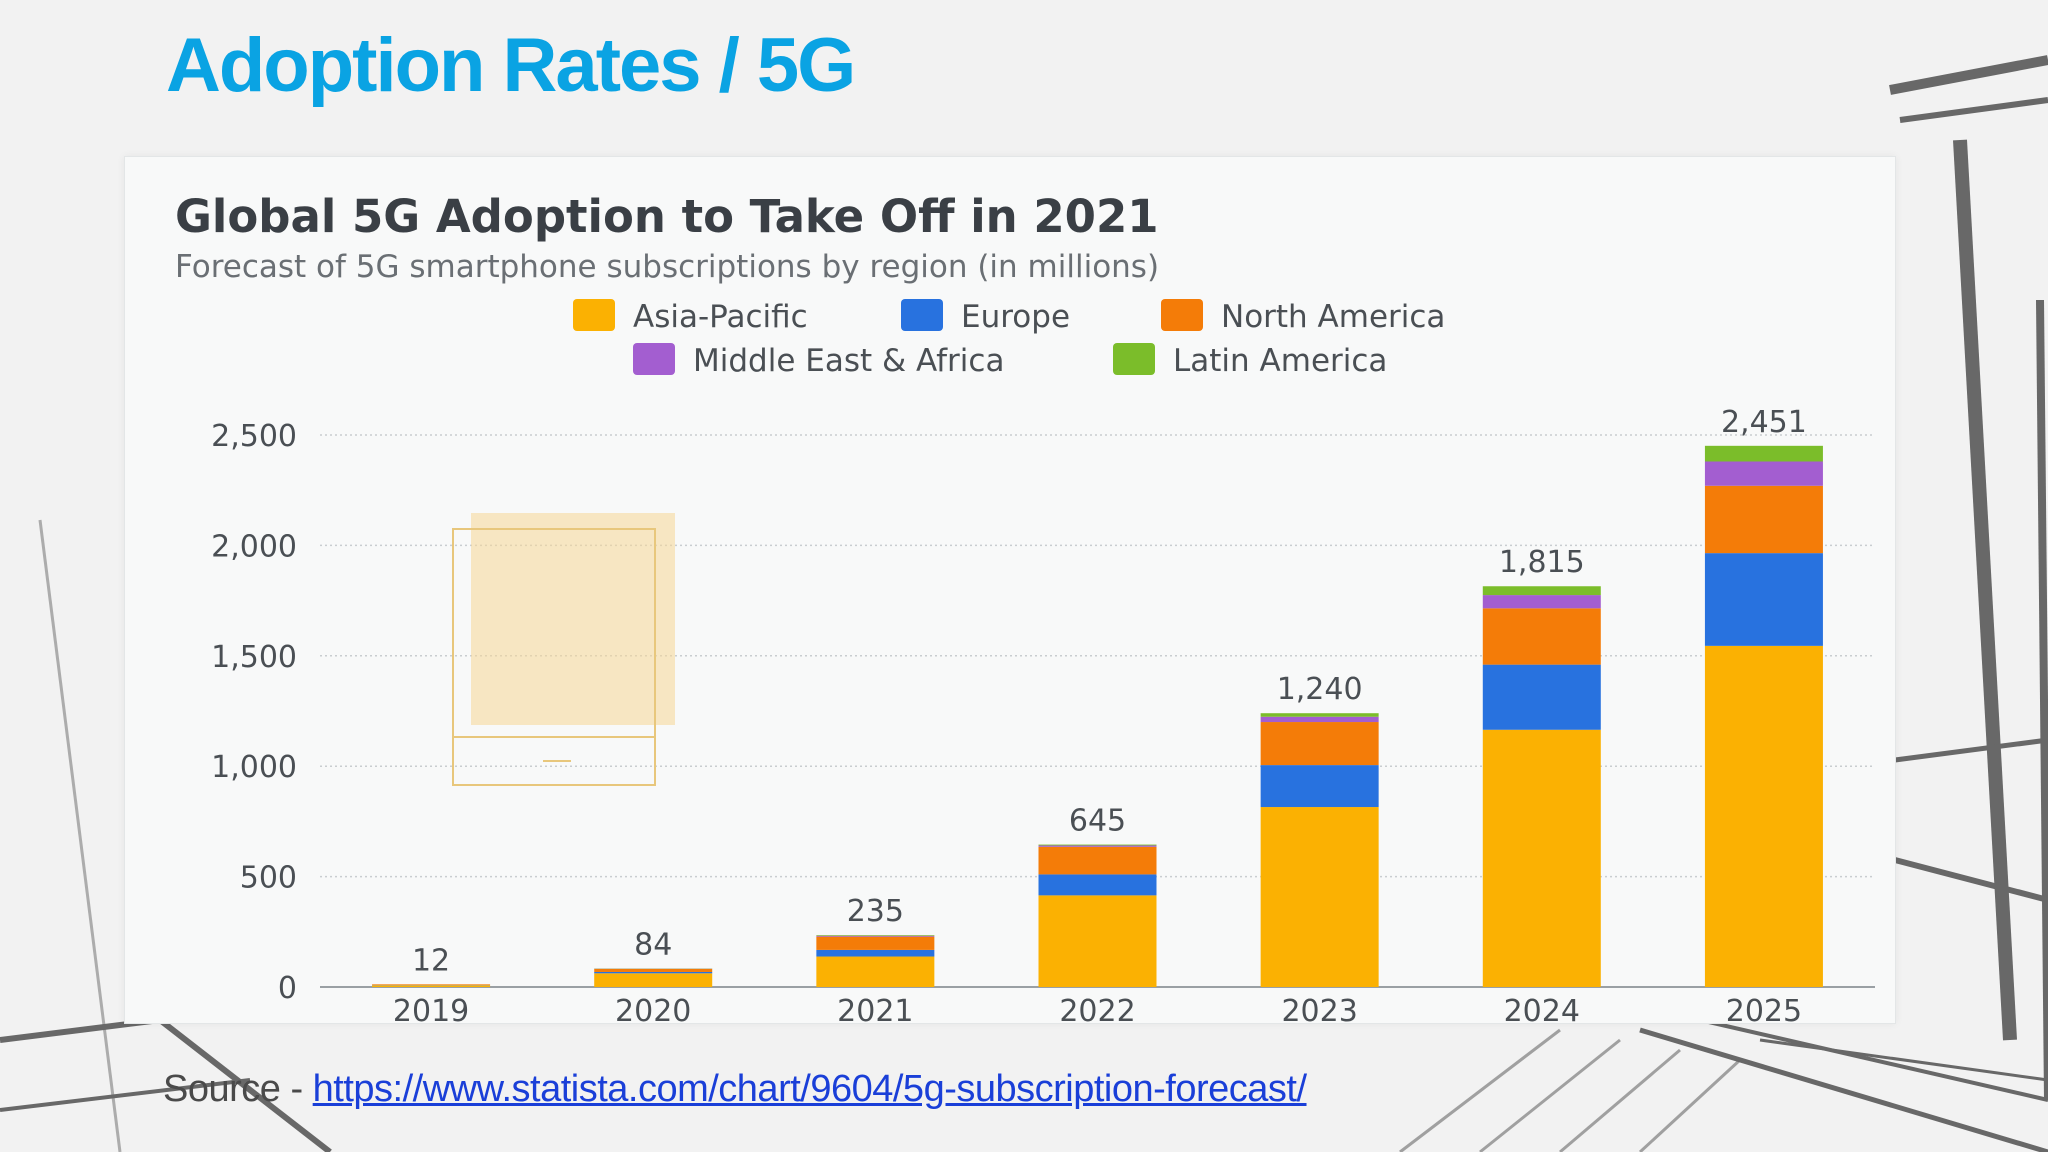 The width and height of the screenshot is (2048, 1152). What do you see at coordinates (1280, 361) in the screenshot?
I see `legend-label: Latin America` at bounding box center [1280, 361].